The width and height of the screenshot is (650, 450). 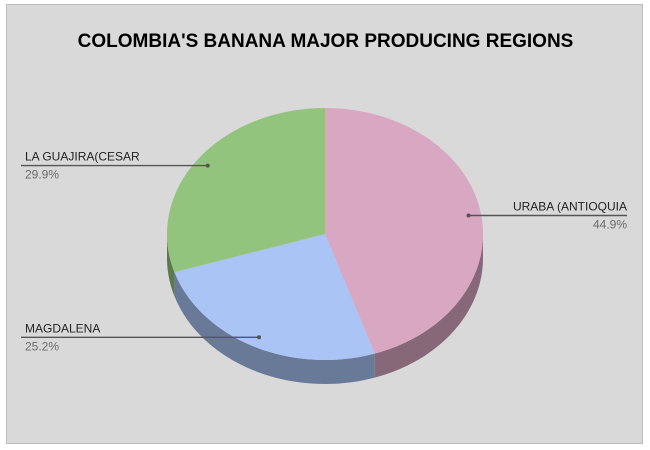 I want to click on slice-value-0: 44.9%, so click(x=610, y=225).